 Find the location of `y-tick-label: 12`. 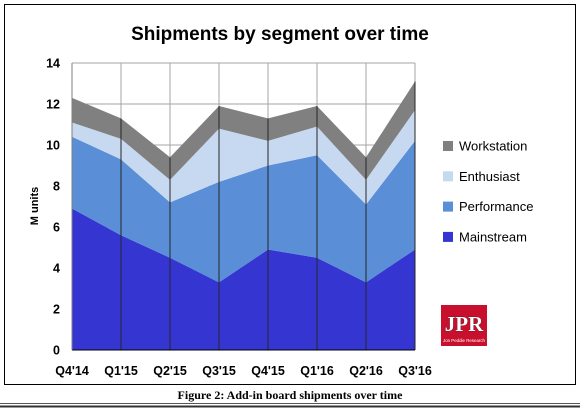

y-tick-label: 12 is located at coordinates (53, 105).